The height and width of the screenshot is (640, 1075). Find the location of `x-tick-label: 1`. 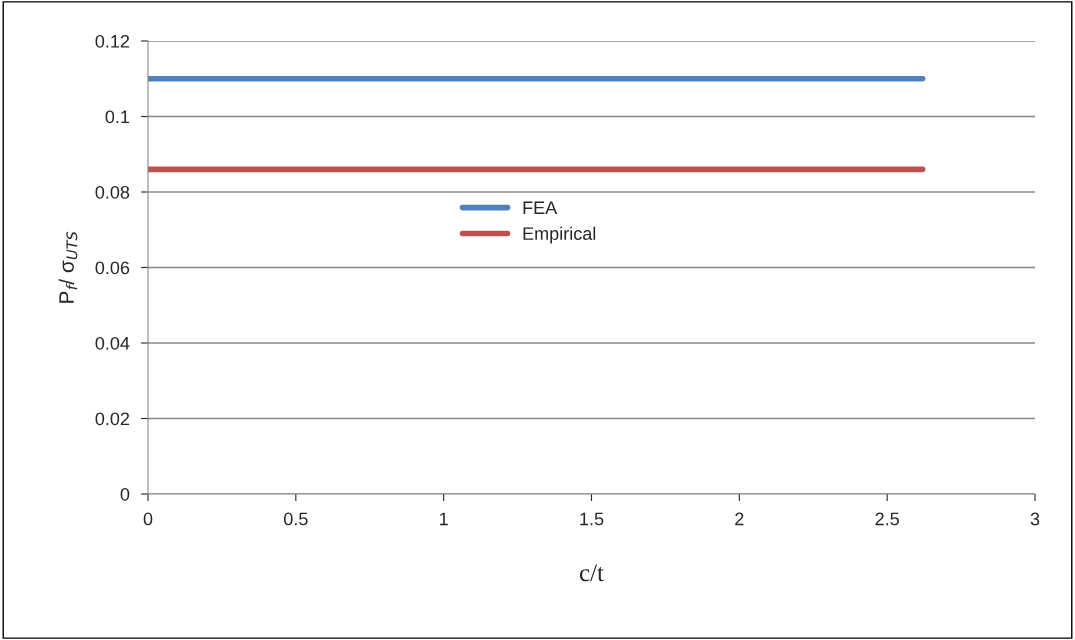

x-tick-label: 1 is located at coordinates (444, 519).